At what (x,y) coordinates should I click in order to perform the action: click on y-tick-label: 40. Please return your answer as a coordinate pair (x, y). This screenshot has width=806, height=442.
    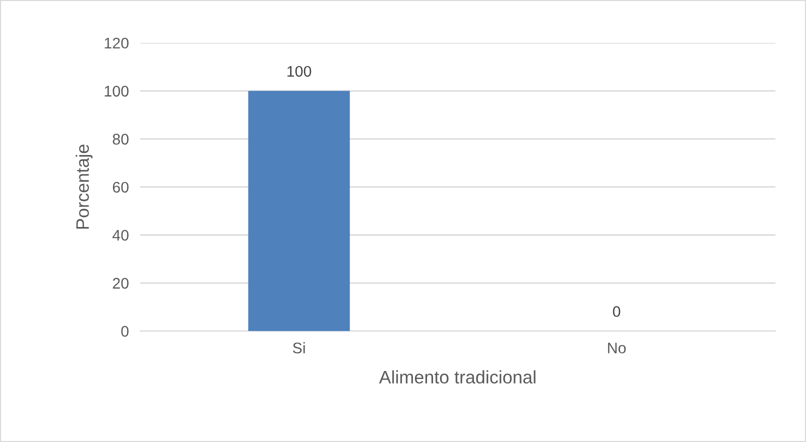
    Looking at the image, I should click on (120, 235).